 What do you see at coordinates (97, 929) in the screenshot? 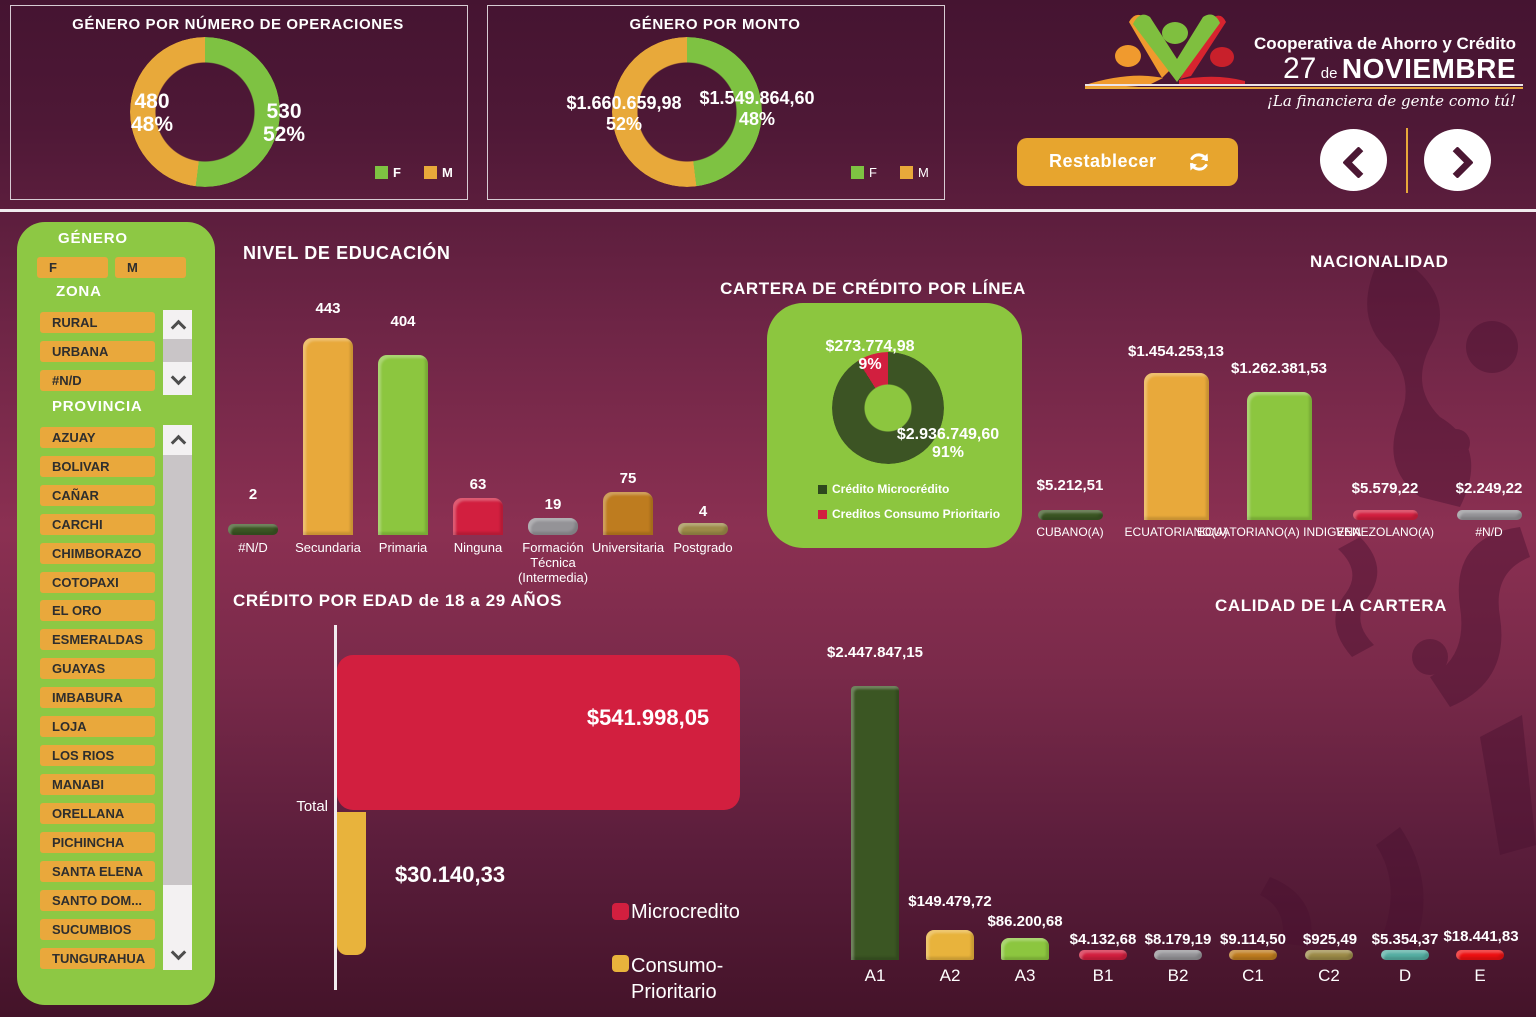
I see `filter-provincia: SUCUMBIOS` at bounding box center [97, 929].